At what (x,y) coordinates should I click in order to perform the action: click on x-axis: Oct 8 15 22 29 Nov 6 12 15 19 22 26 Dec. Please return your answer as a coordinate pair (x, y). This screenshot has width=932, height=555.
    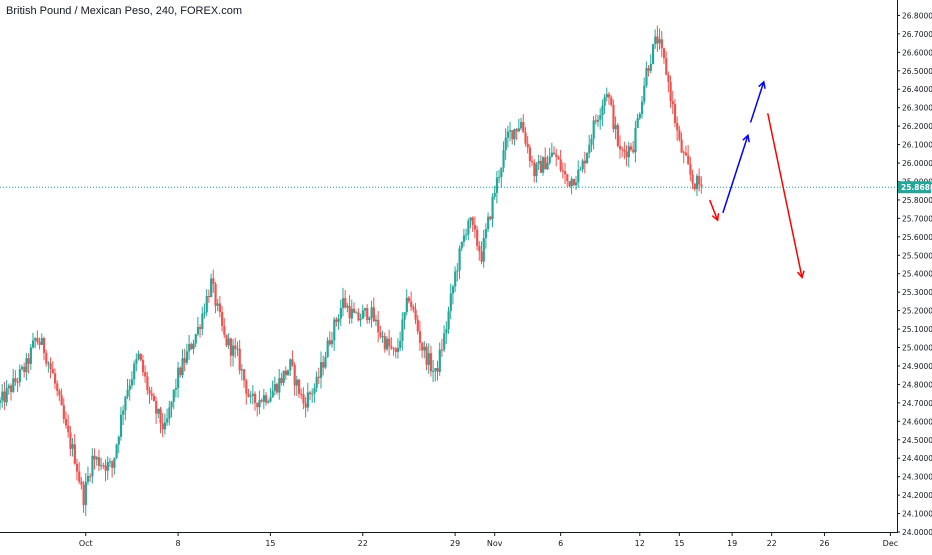
    Looking at the image, I should click on (449, 540).